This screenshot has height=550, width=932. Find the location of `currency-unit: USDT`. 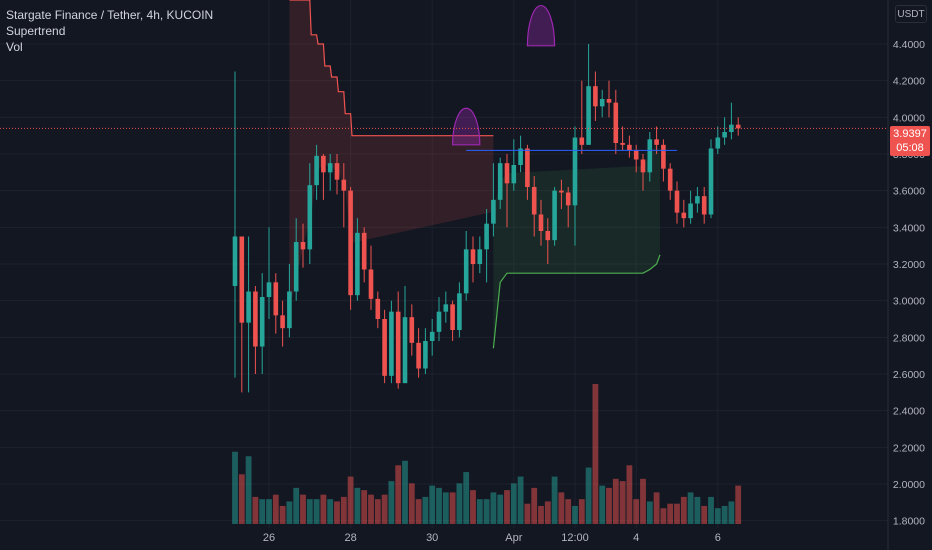

currency-unit: USDT is located at coordinates (911, 14).